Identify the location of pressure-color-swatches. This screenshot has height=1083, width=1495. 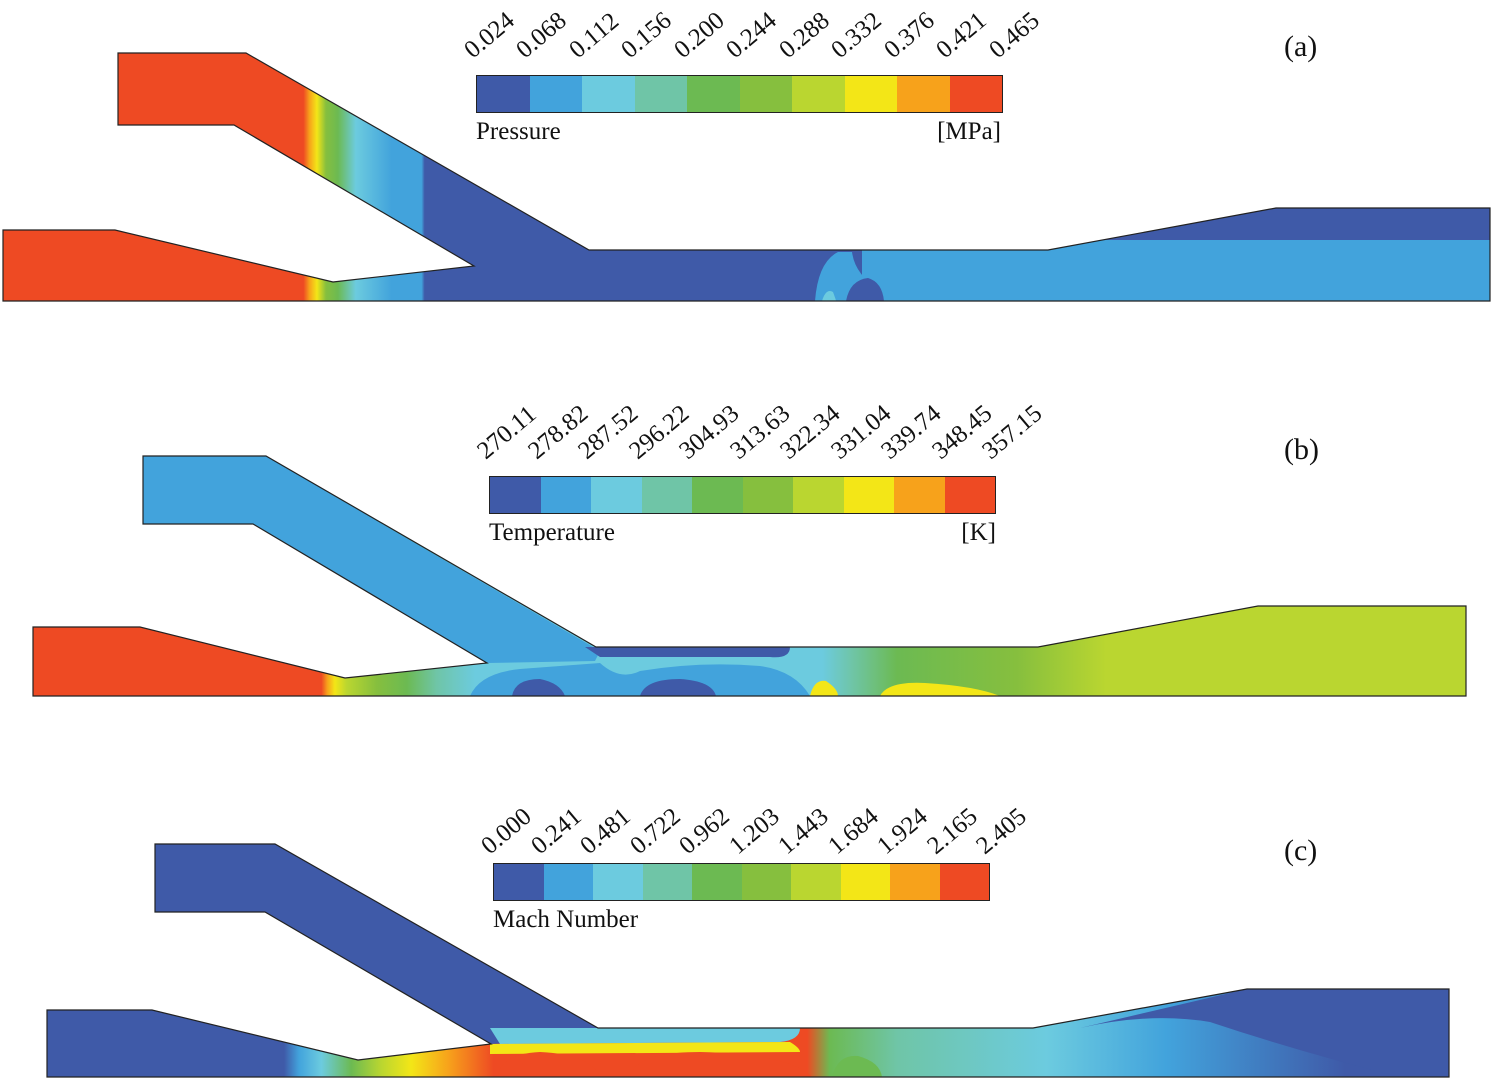
(739, 94).